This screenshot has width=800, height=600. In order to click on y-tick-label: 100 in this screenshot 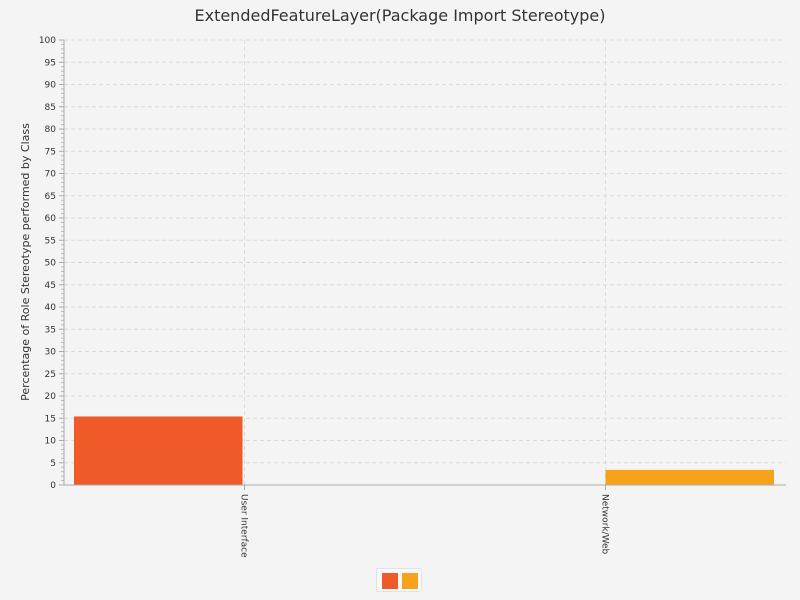, I will do `click(47, 41)`.